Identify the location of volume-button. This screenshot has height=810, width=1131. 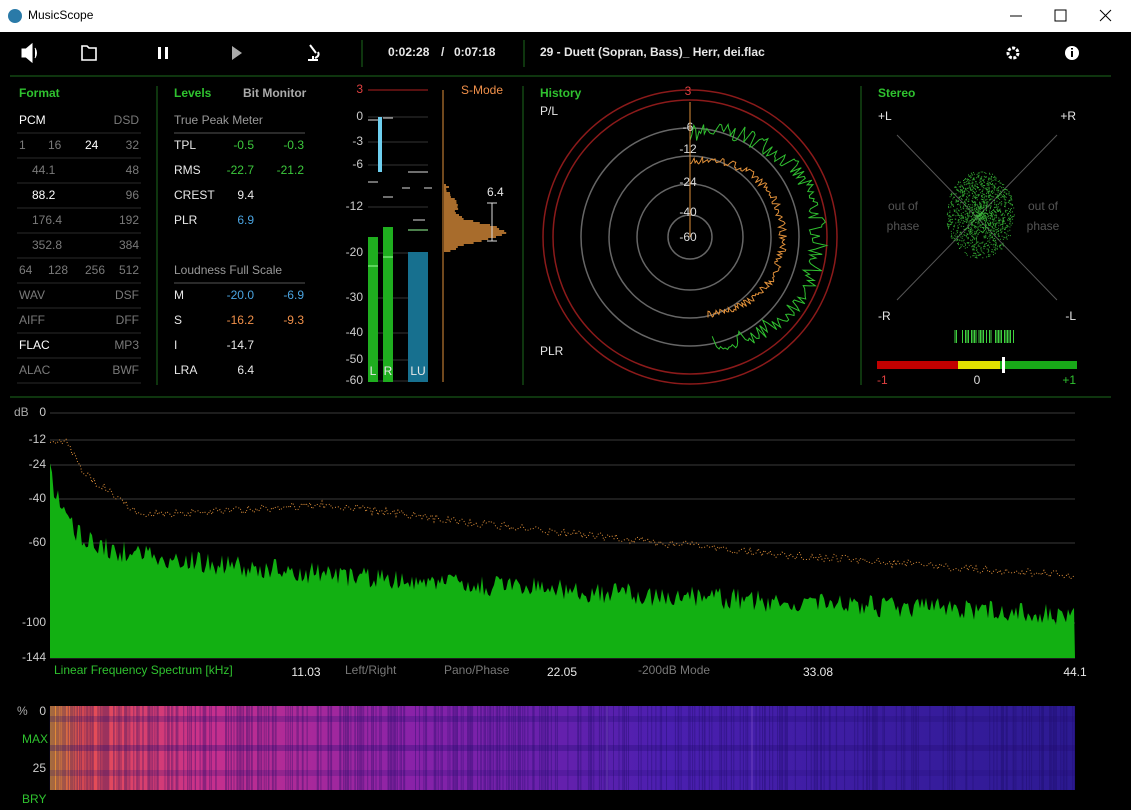
(29, 53).